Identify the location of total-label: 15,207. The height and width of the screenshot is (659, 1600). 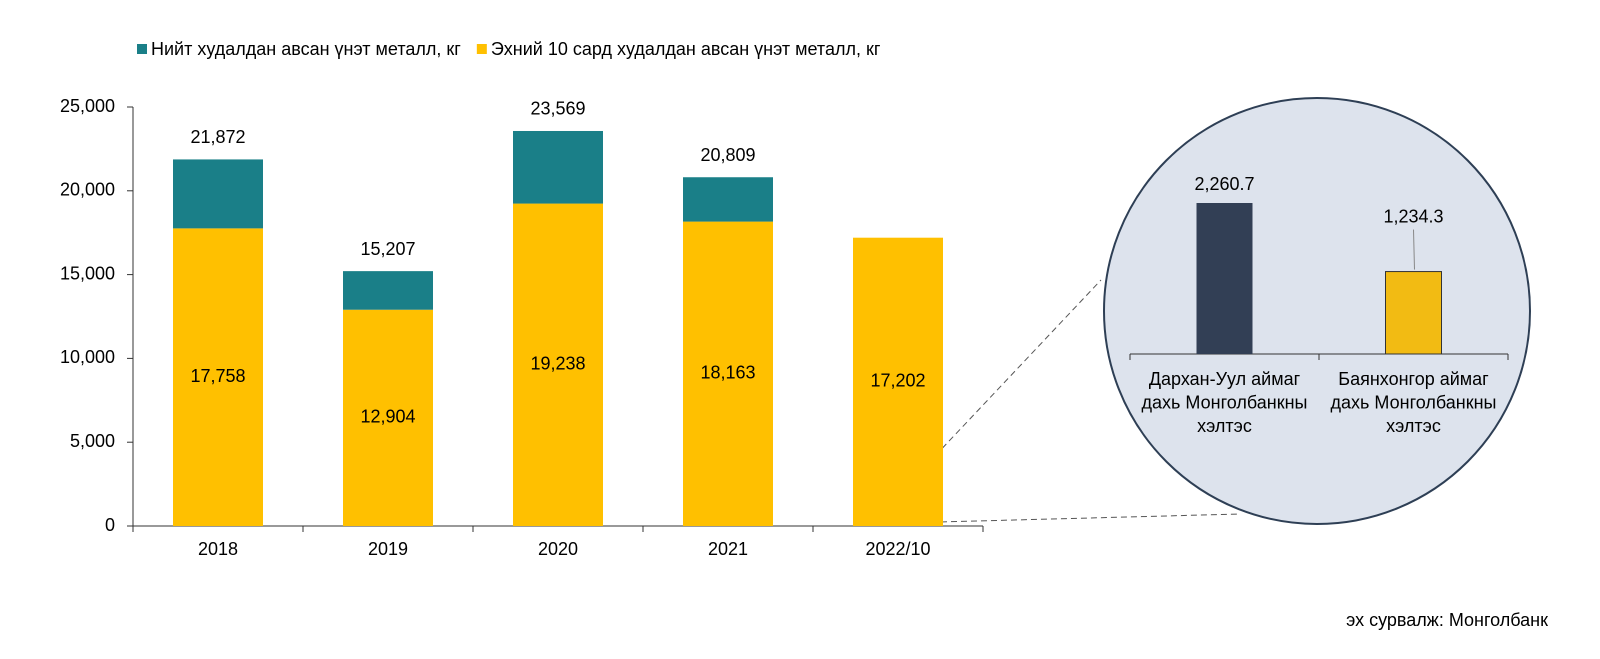
(387, 249).